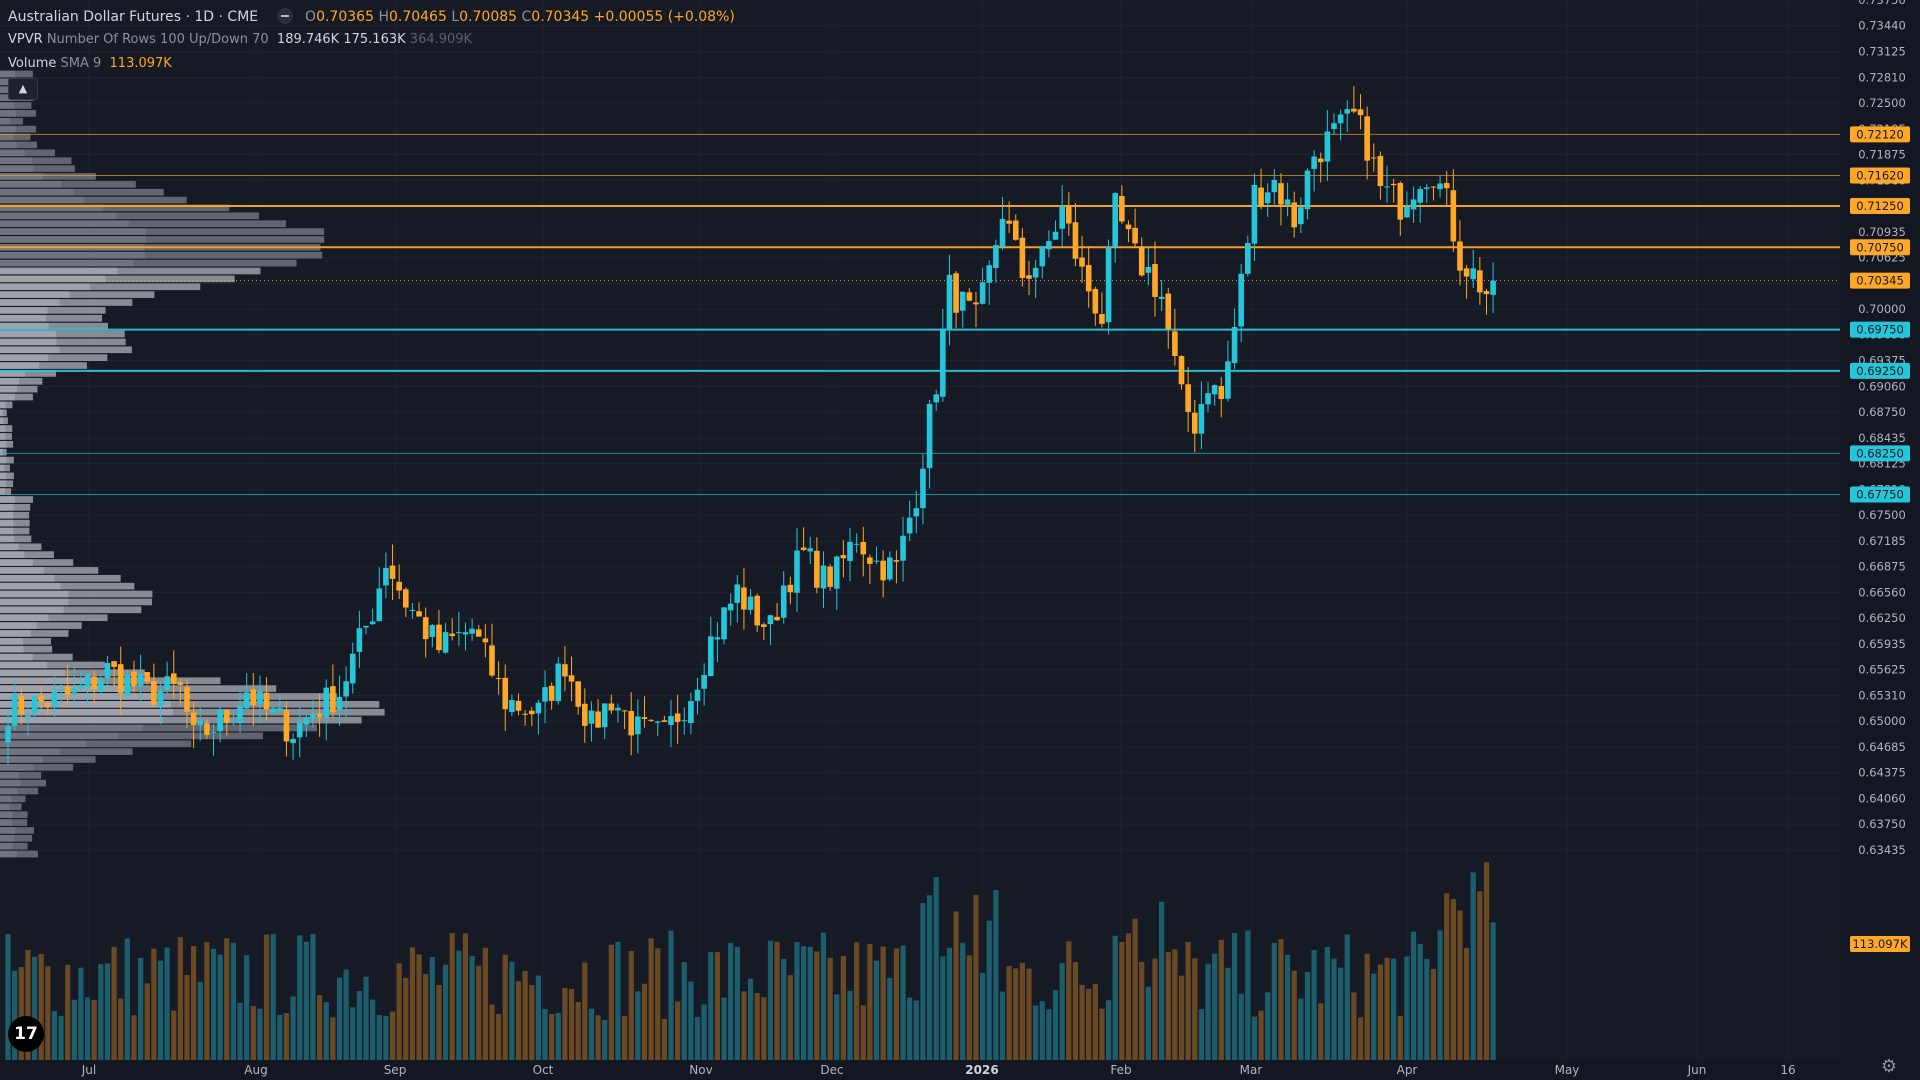 Image resolution: width=1920 pixels, height=1080 pixels. I want to click on price-tick-label: 0.68750, so click(1882, 412).